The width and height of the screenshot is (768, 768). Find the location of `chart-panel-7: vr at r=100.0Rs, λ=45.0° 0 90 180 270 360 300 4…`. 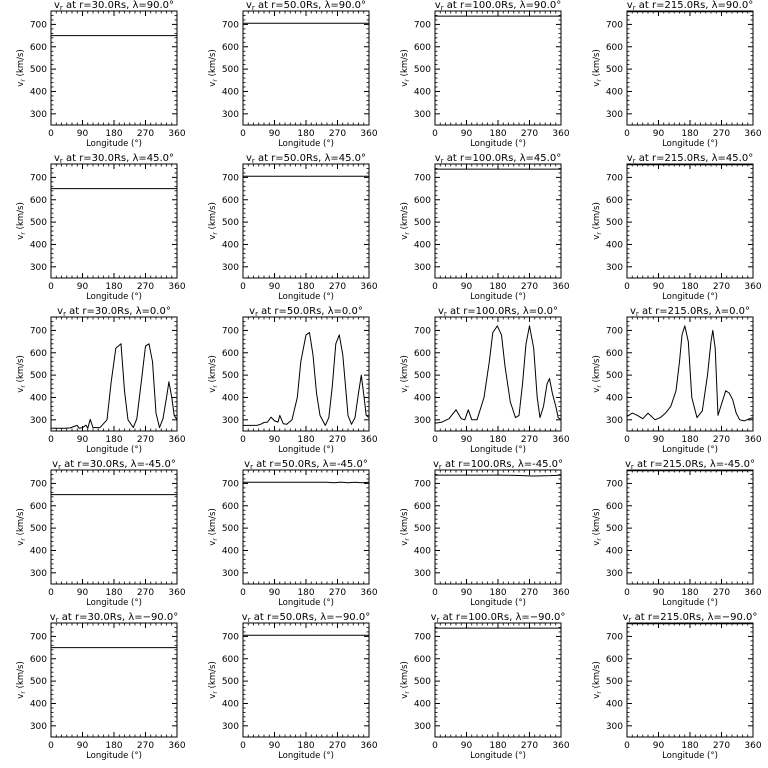

chart-panel-7: vr at r=100.0Rs, λ=45.0° 0 90 180 270 360 300 4… is located at coordinates (485, 227).